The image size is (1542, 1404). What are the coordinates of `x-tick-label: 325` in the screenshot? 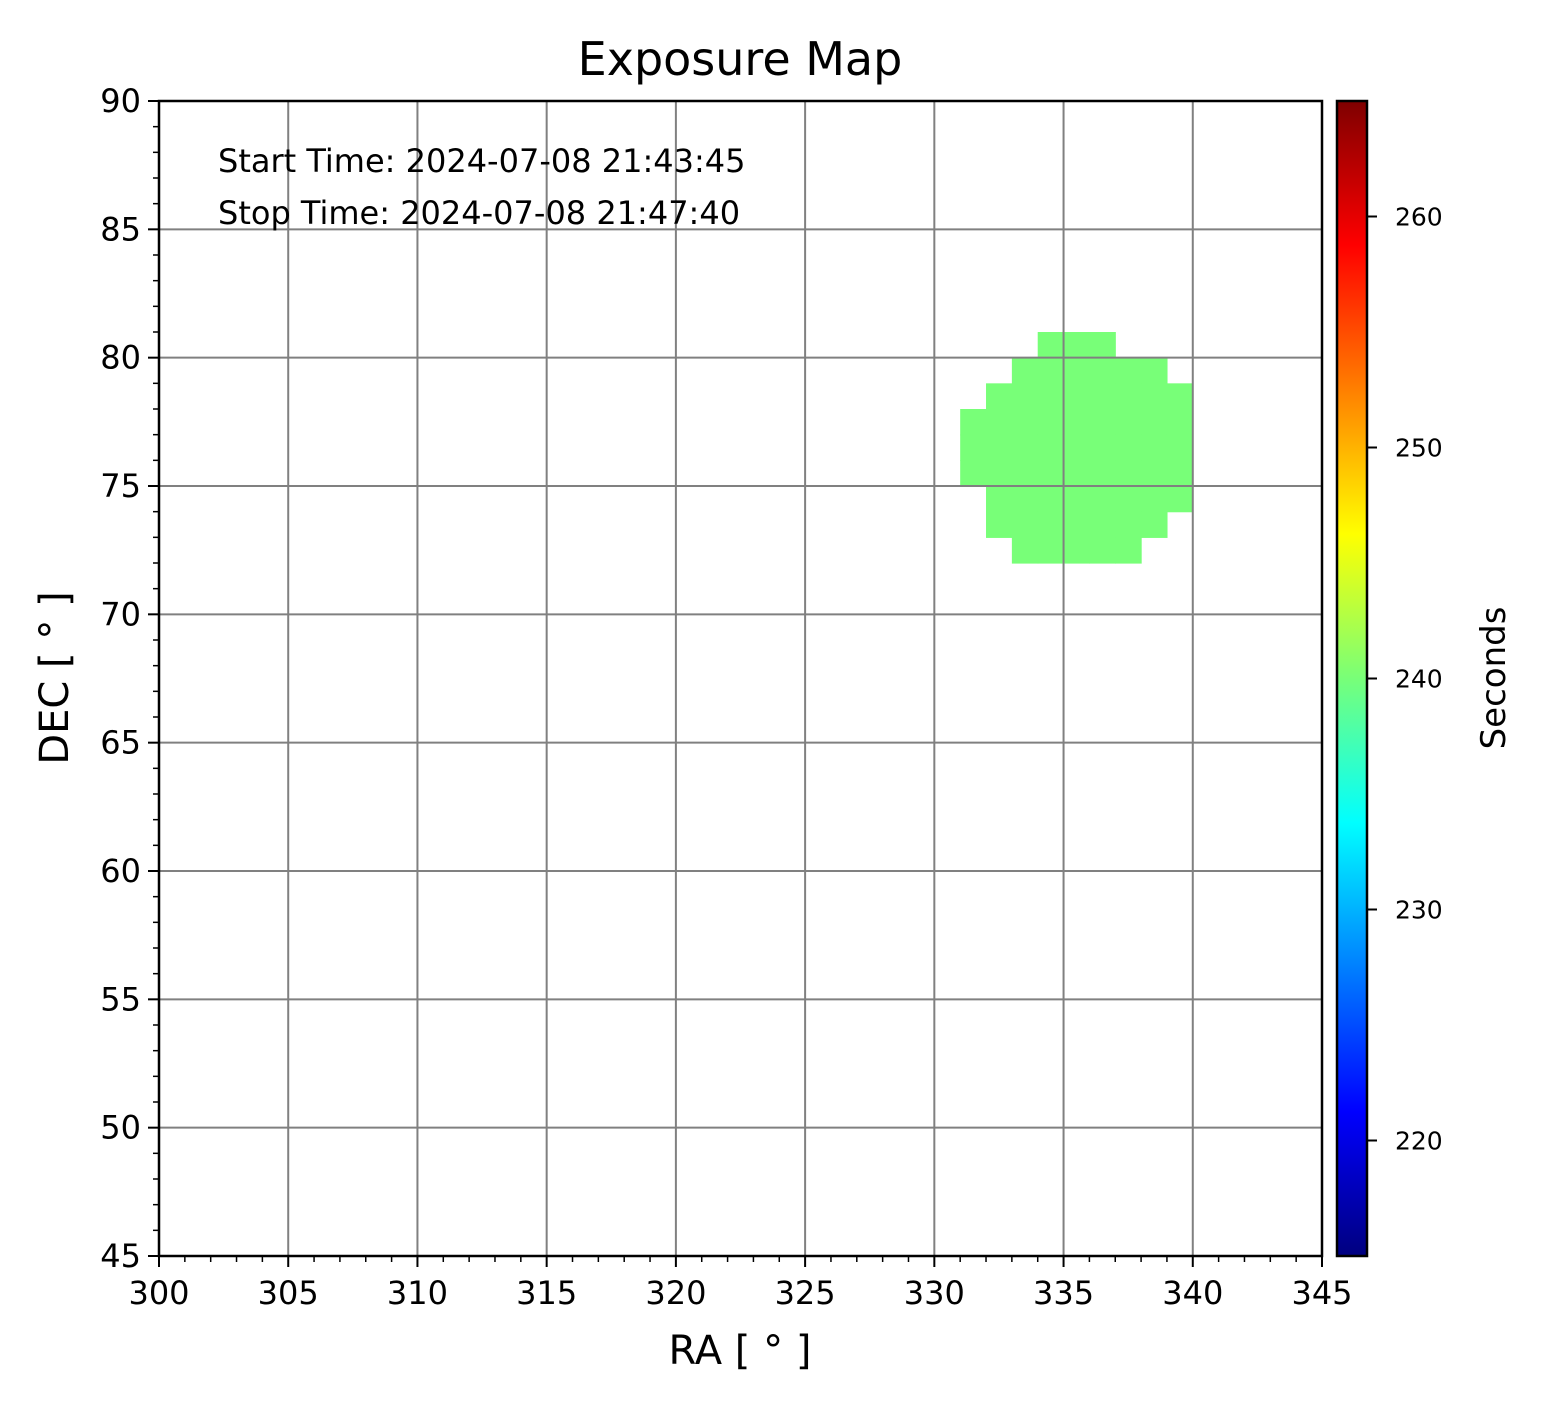 It's located at (805, 1293).